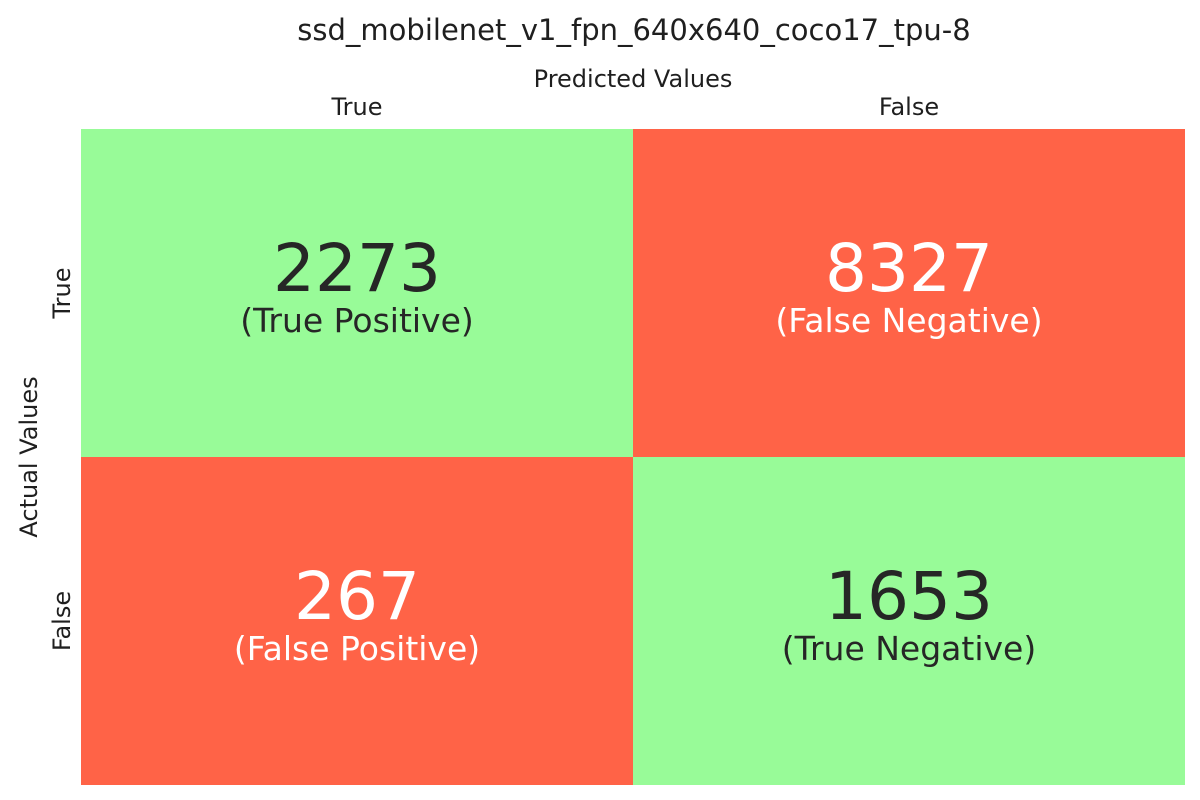  I want to click on cell-label: (False Negative), so click(909, 320).